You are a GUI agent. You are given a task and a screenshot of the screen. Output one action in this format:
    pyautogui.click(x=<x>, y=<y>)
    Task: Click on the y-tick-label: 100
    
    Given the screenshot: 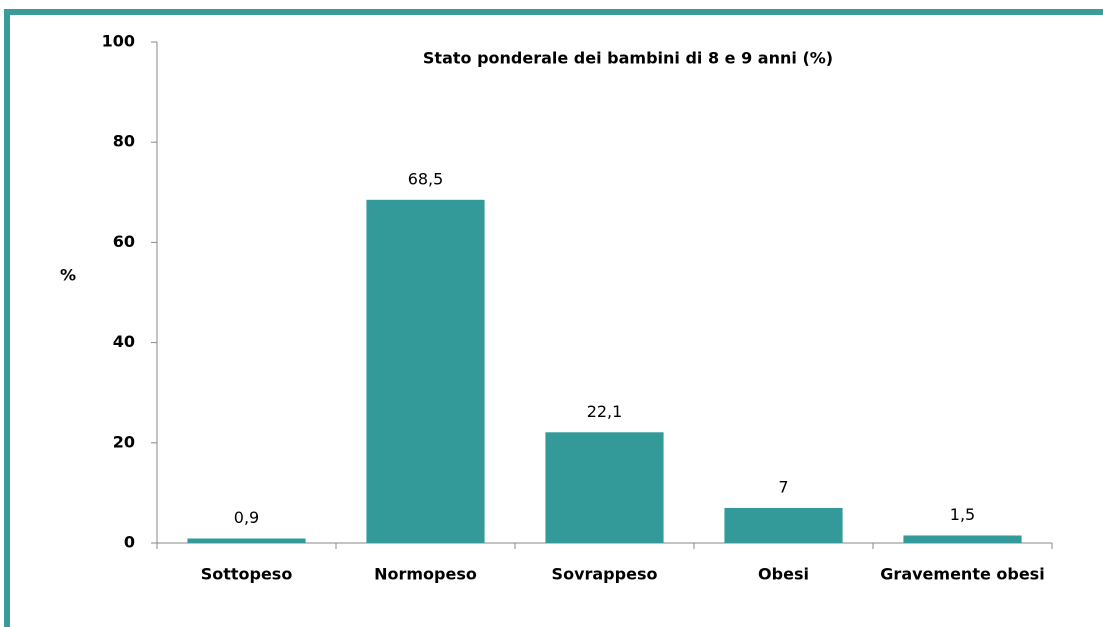 What is the action you would take?
    pyautogui.click(x=118, y=41)
    